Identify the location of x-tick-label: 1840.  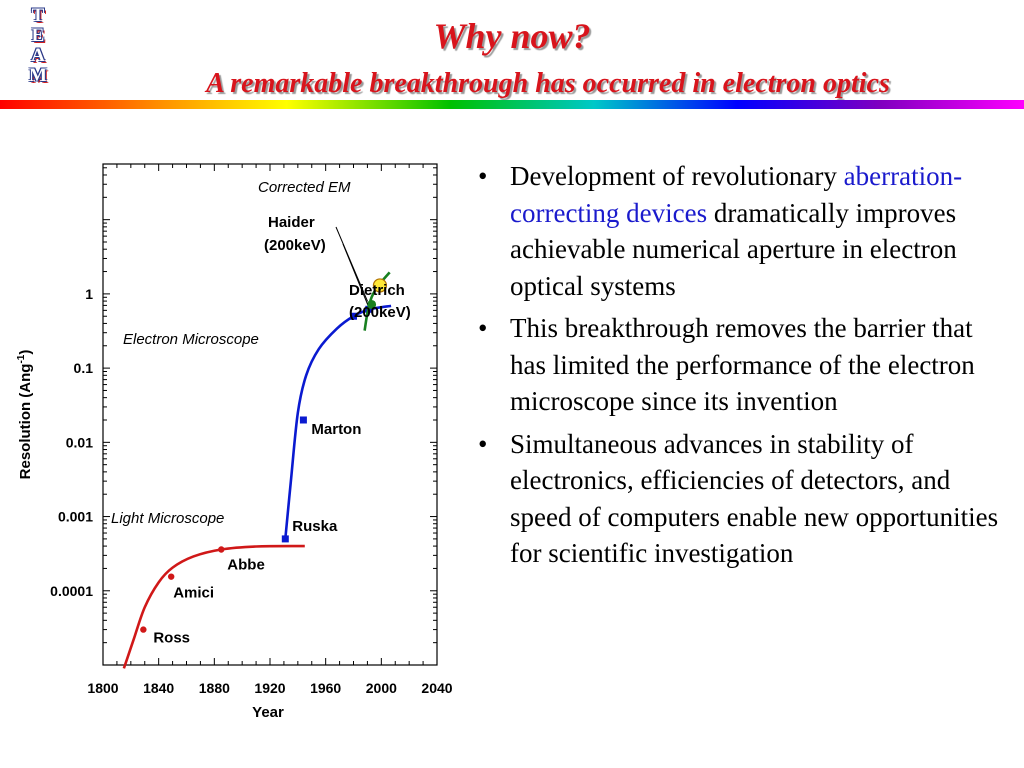
(158, 688).